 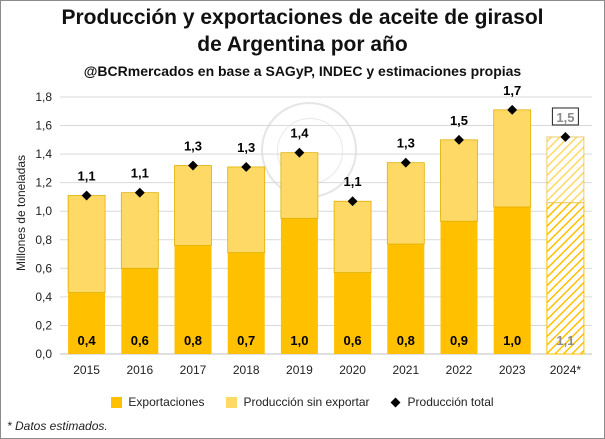 I want to click on legend-item-total: Producción total, so click(x=442, y=402).